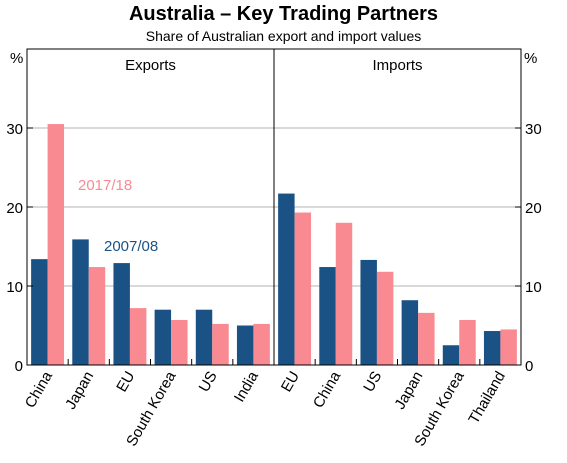 This screenshot has width=567, height=463. What do you see at coordinates (529, 366) in the screenshot?
I see `y-tick-right-0: 0` at bounding box center [529, 366].